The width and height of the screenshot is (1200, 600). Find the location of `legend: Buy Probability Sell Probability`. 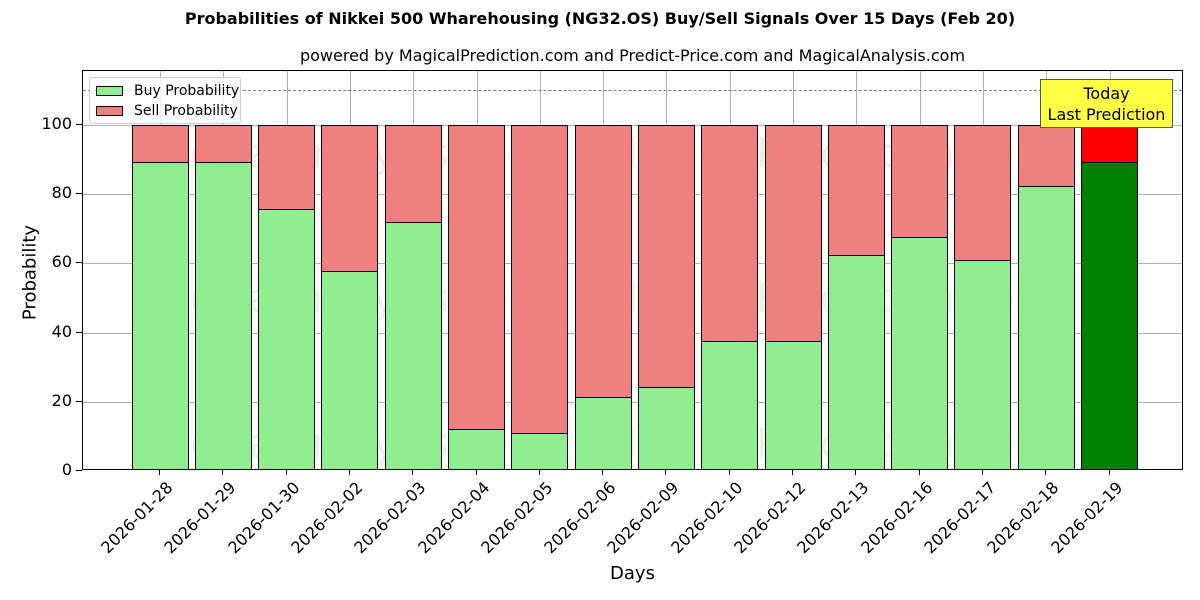

legend: Buy Probability Sell Probability is located at coordinates (165, 100).